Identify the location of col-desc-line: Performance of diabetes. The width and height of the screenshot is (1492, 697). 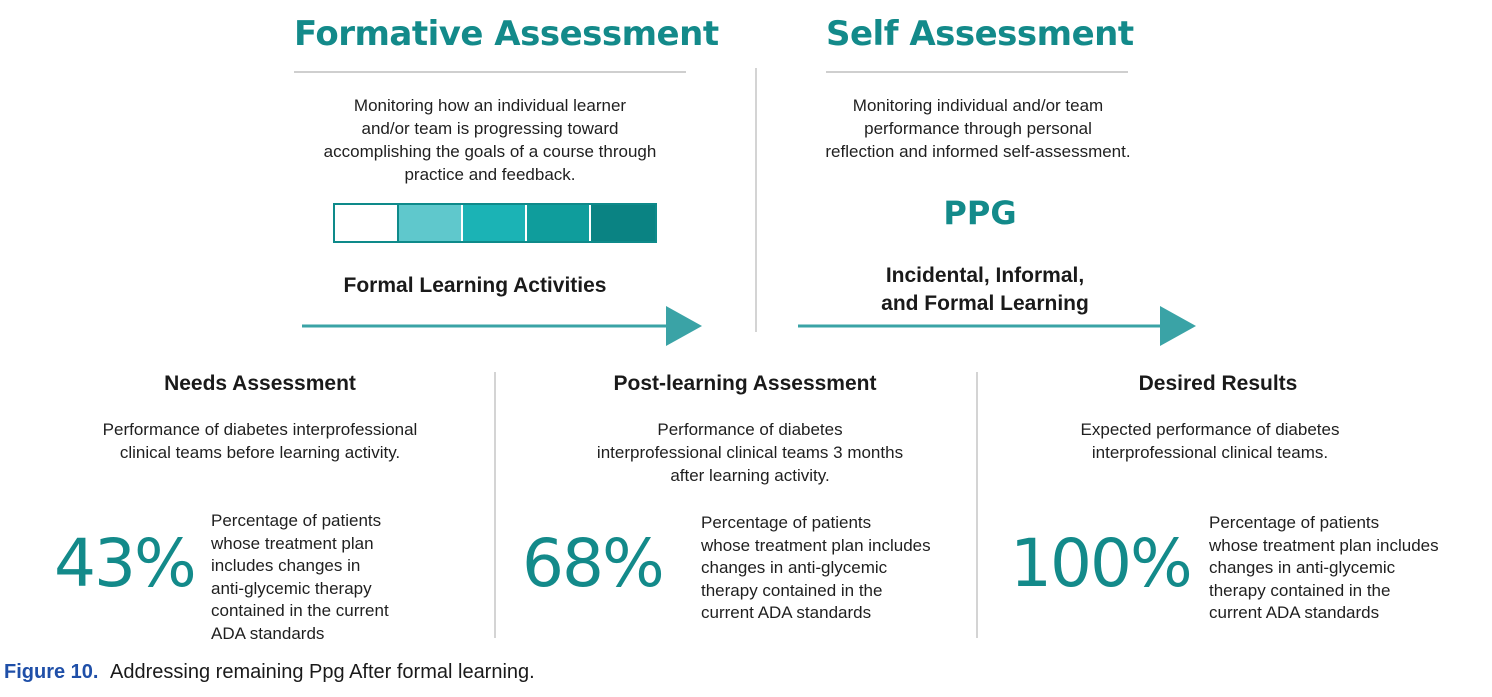
(750, 429).